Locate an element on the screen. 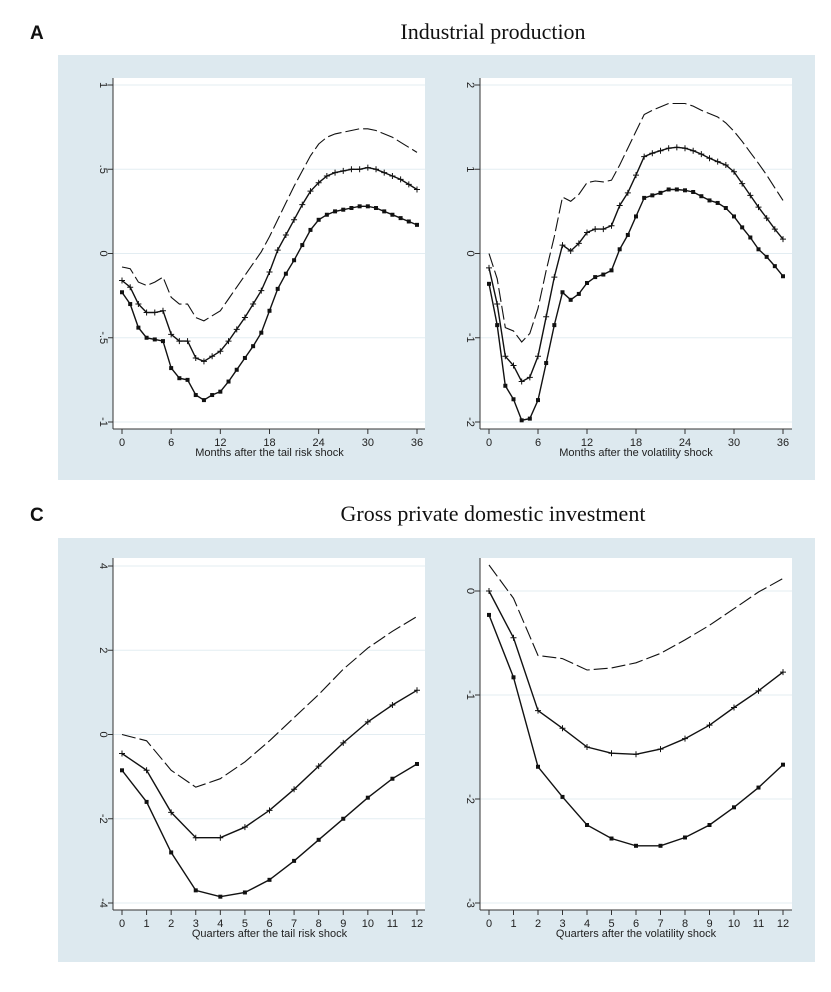 The width and height of the screenshot is (831, 992). x-tick-label: 12 is located at coordinates (783, 924).